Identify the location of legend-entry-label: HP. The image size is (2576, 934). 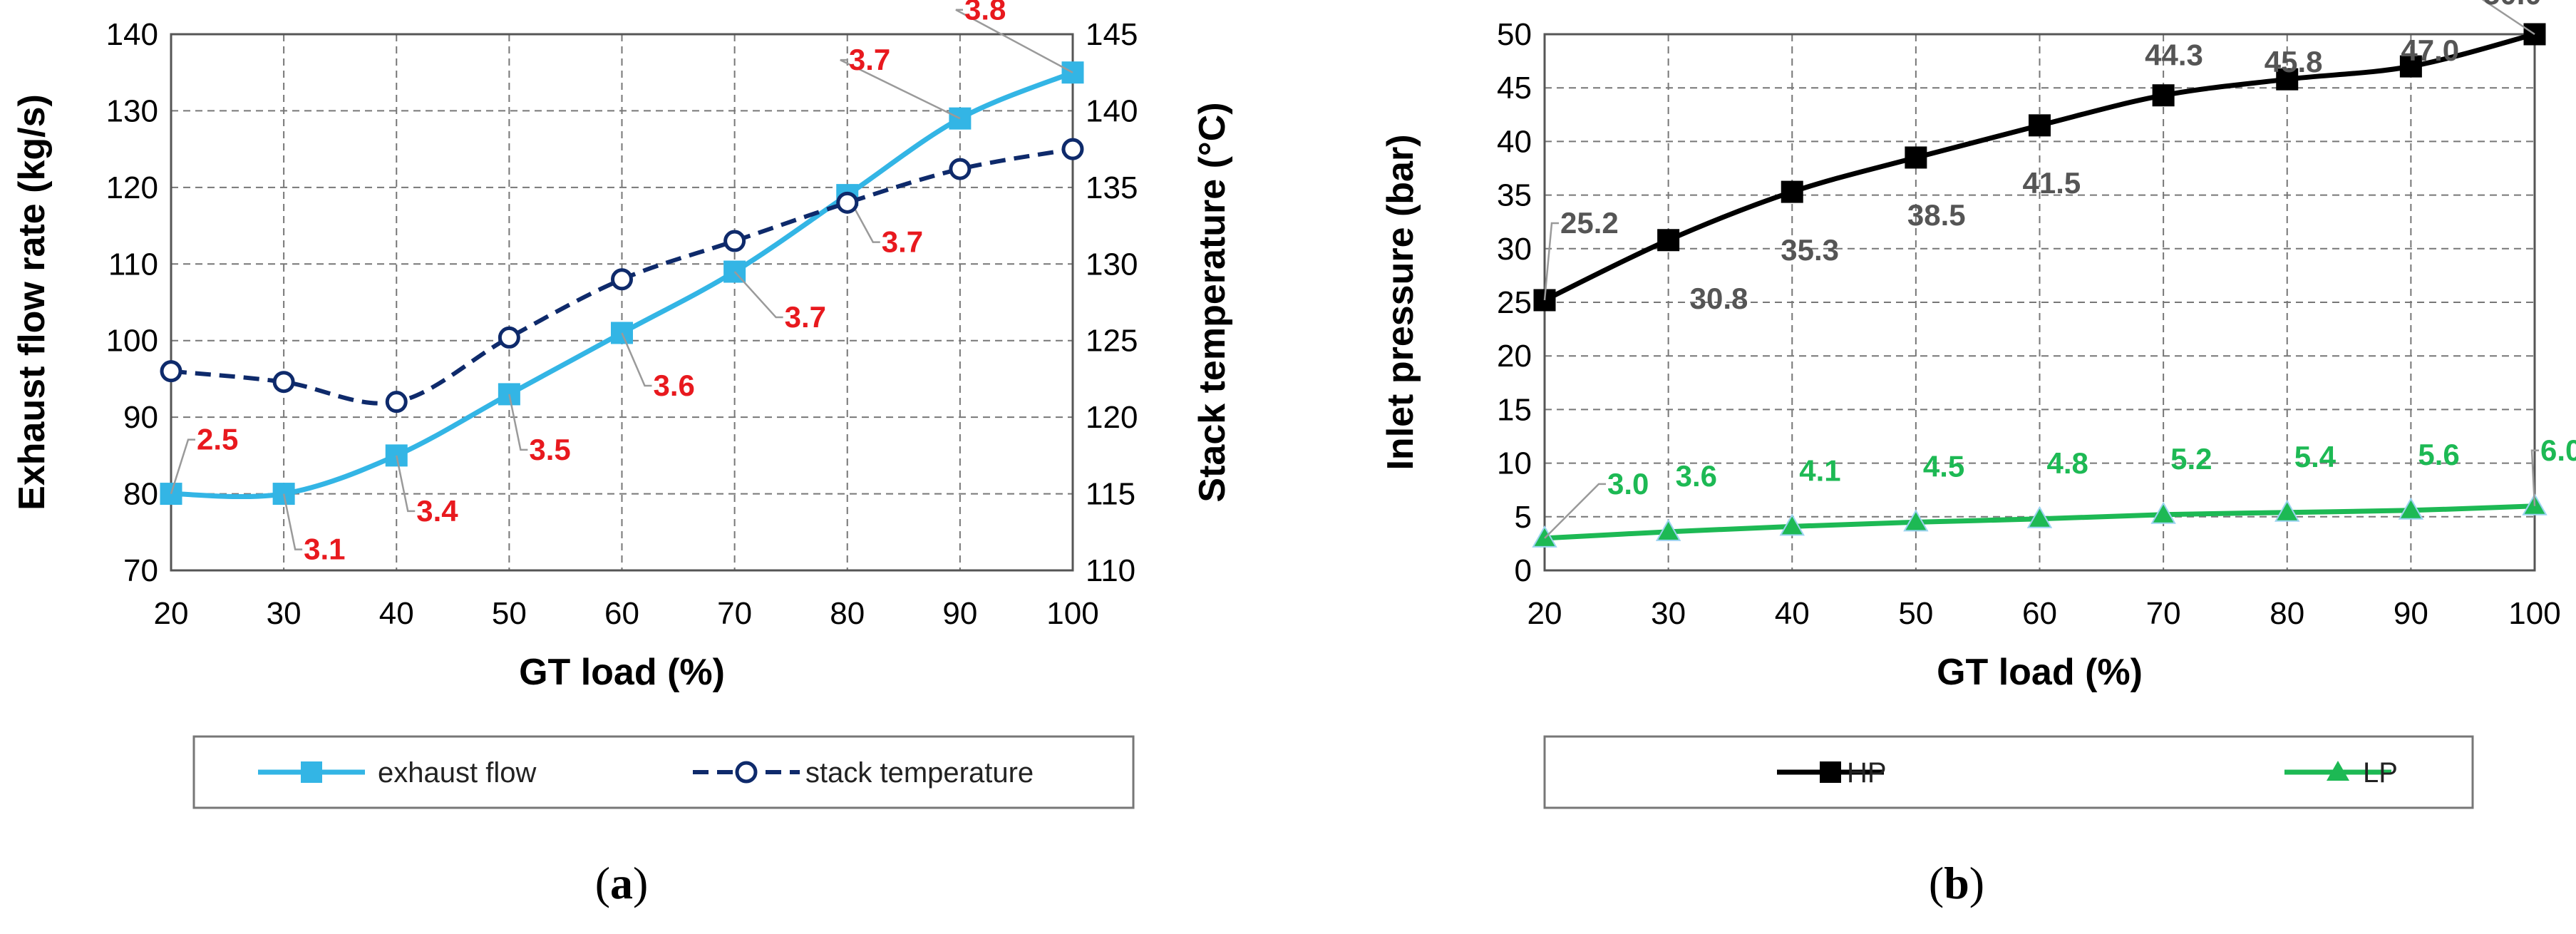
(1867, 773).